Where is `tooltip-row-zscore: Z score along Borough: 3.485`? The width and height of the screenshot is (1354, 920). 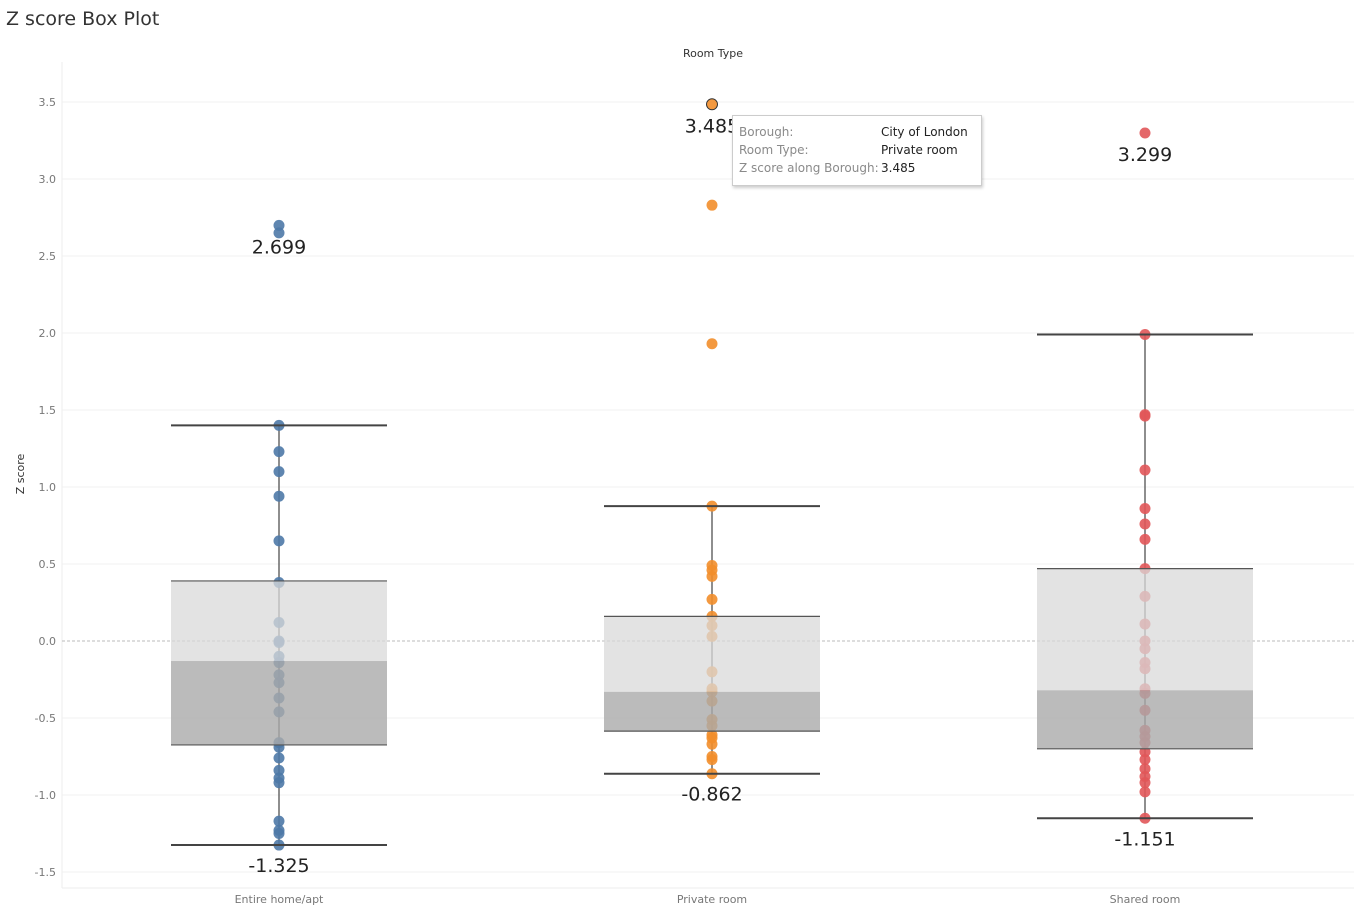
tooltip-row-zscore: Z score along Borough: 3.485 is located at coordinates (827, 168).